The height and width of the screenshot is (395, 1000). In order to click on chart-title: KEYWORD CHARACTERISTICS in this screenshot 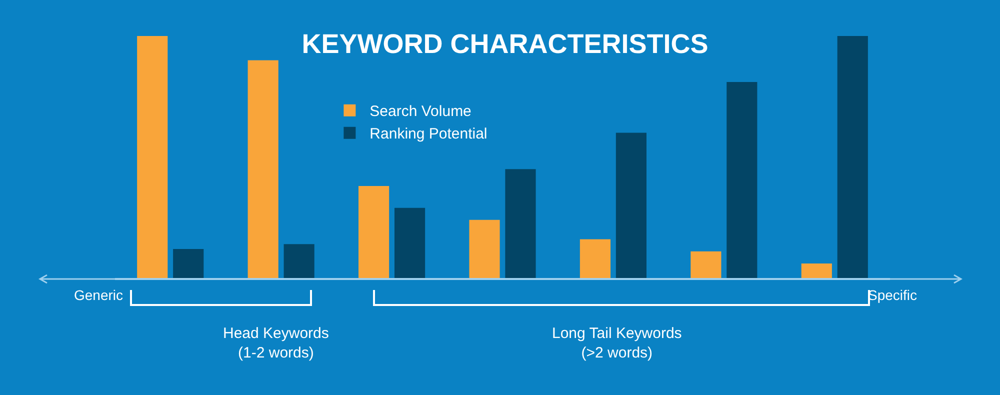, I will do `click(505, 43)`.